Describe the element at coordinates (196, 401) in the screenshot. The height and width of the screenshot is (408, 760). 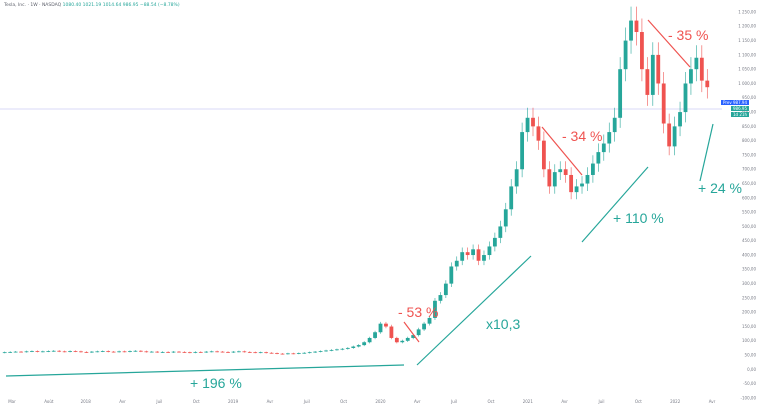
I see `time-tick-label: Oct` at that location.